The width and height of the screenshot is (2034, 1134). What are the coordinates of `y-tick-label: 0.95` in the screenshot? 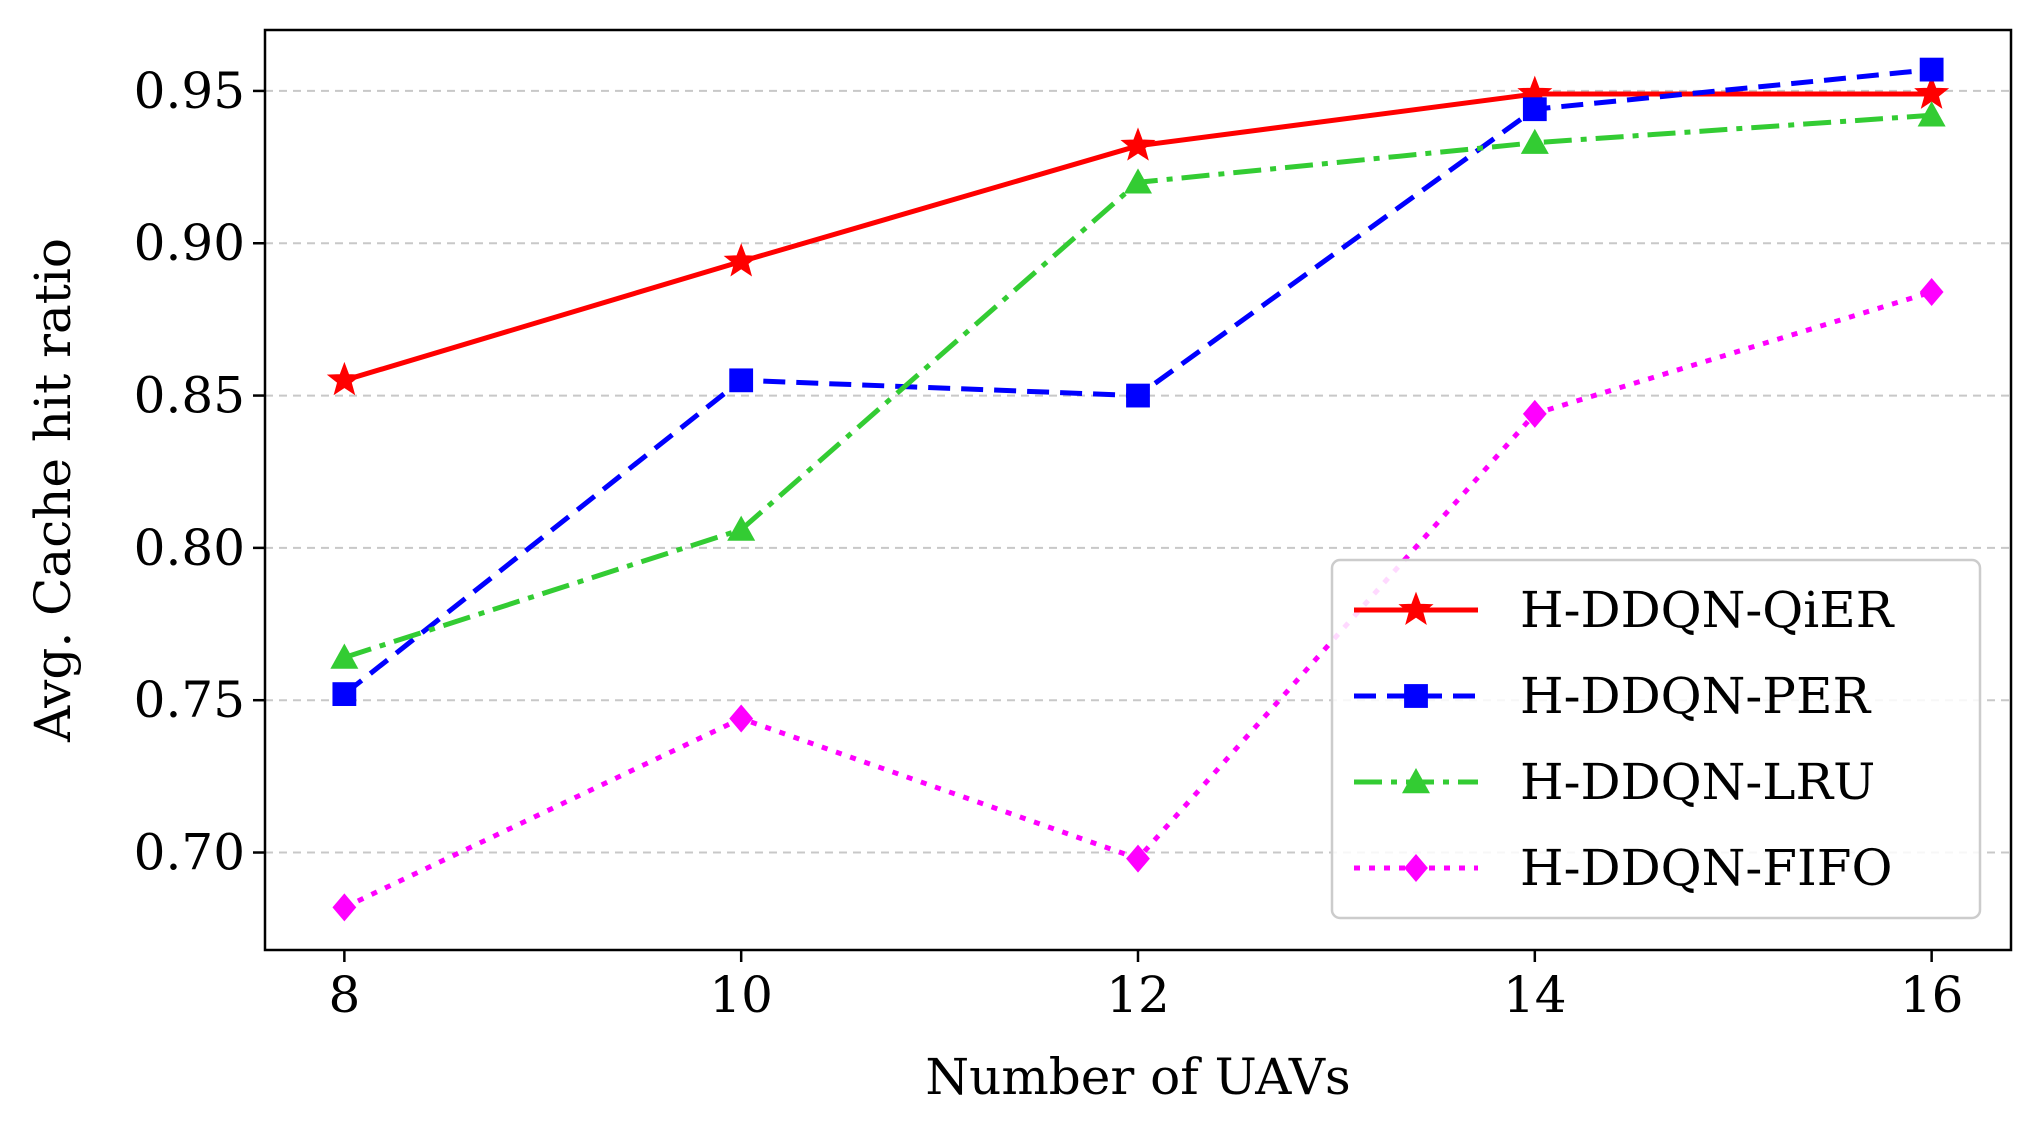 It's located at (189, 91).